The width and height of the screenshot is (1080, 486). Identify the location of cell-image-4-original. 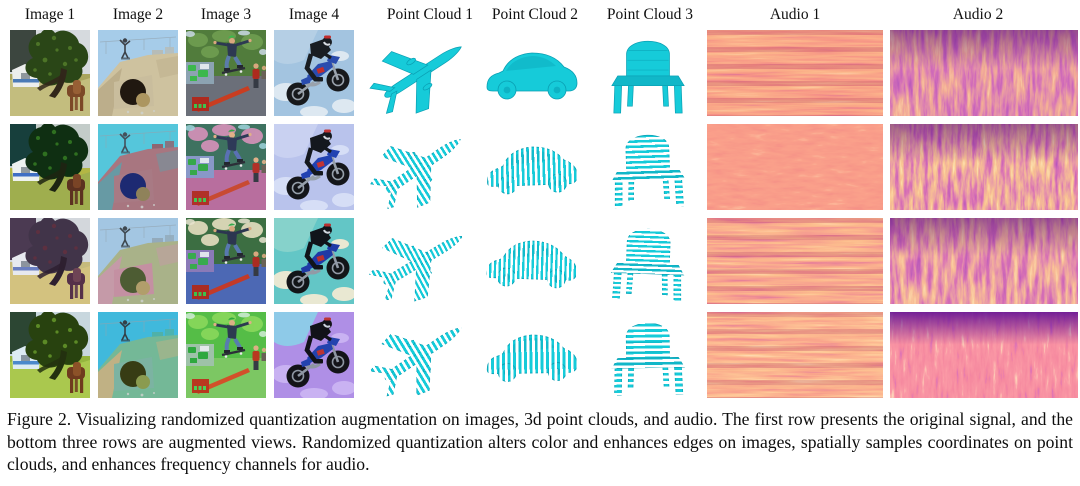
(314, 73).